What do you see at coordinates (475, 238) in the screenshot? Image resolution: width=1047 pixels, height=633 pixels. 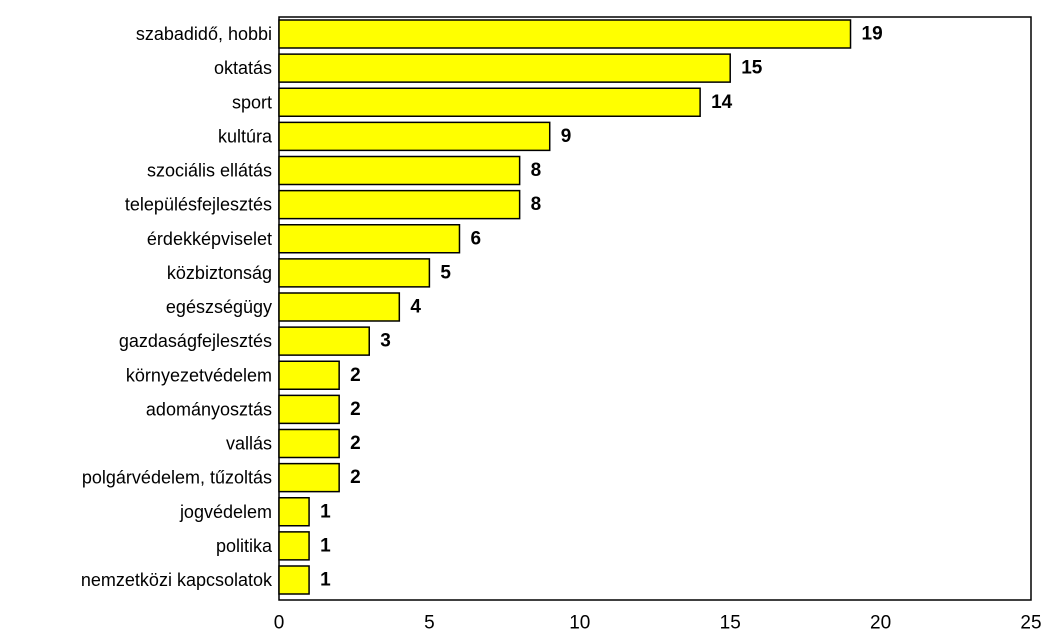 I see `value-label: 6` at bounding box center [475, 238].